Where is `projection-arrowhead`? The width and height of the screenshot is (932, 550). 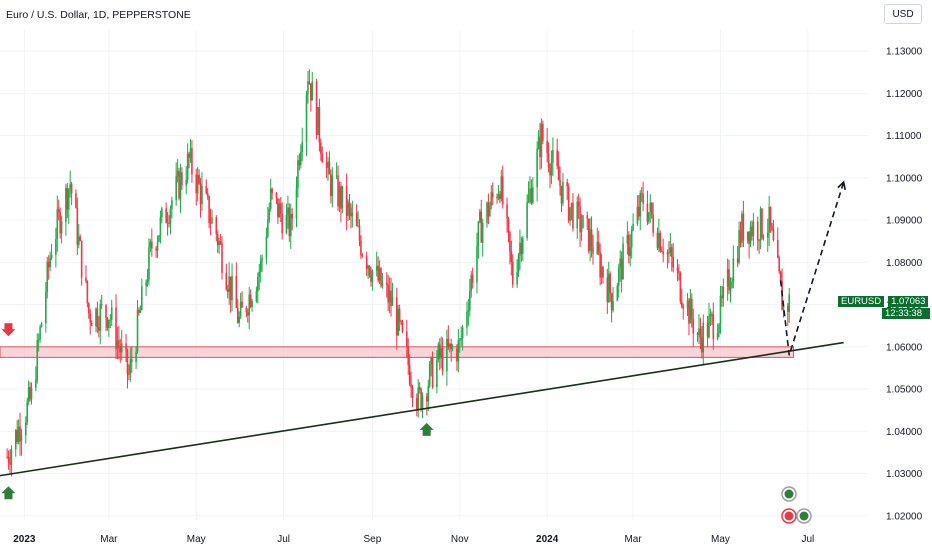 projection-arrowhead is located at coordinates (841, 185).